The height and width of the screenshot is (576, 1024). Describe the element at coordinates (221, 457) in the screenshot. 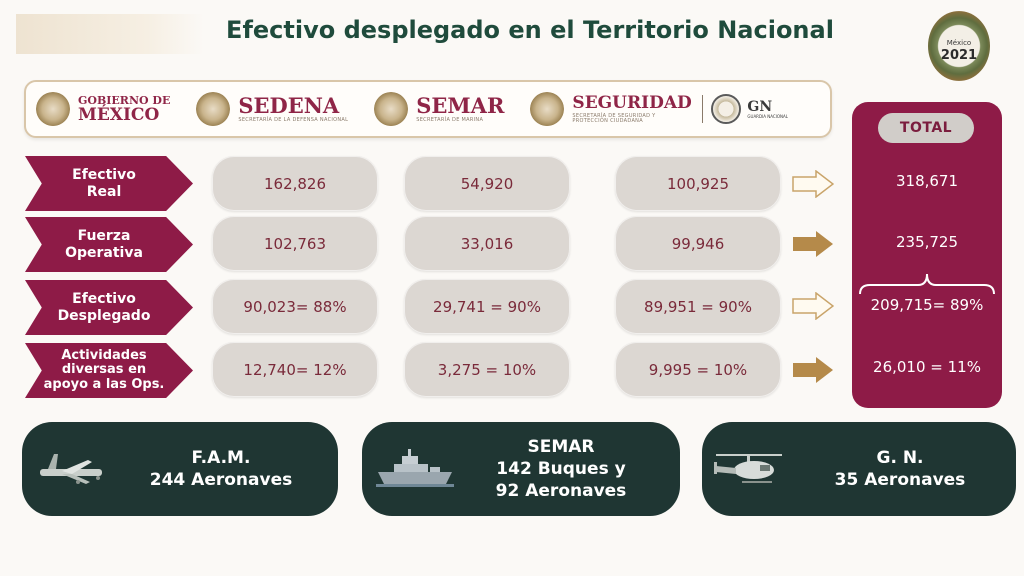

I see `fam-fleet-title: F.A.M.` at that location.